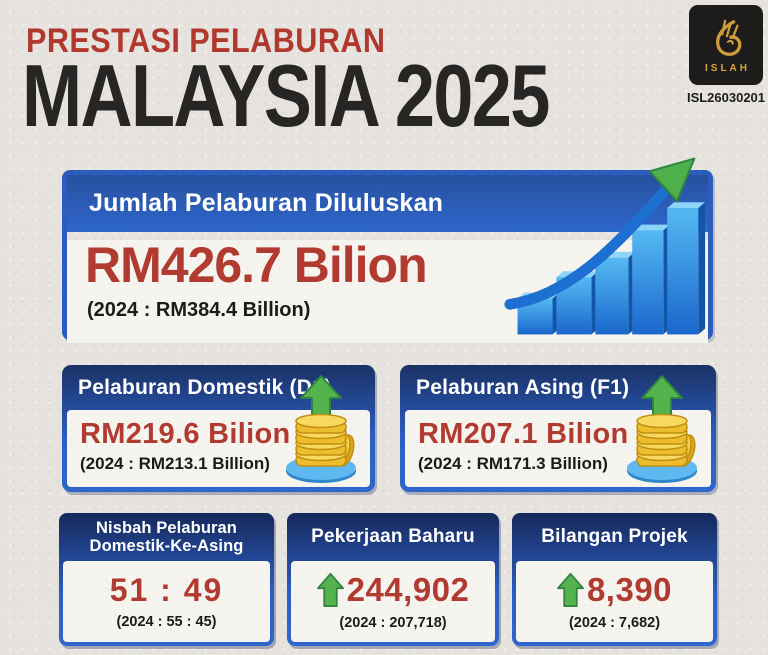  Describe the element at coordinates (199, 310) in the screenshot. I see `total-investment-previous: (2024 : RM384.4 Billion)` at that location.